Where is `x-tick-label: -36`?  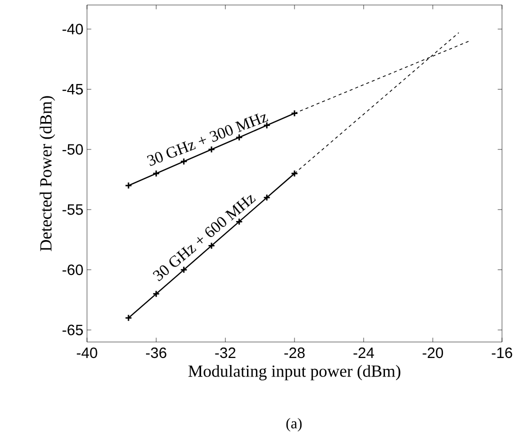 x-tick-label: -36 is located at coordinates (156, 353).